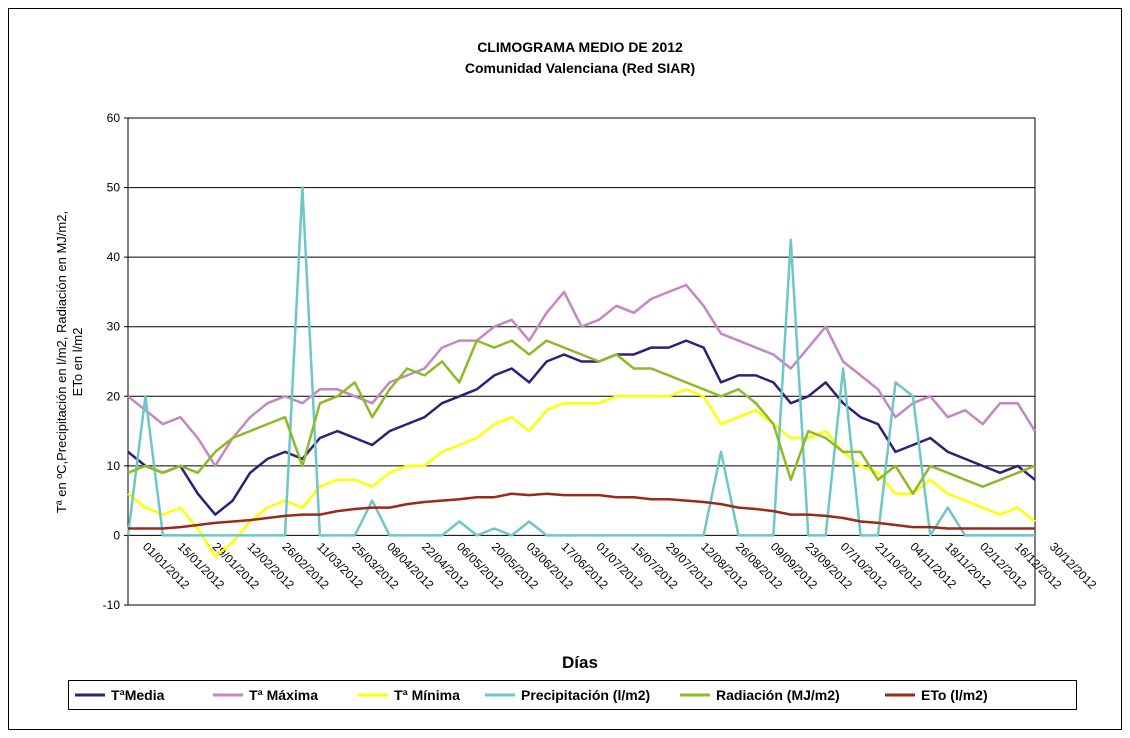 This screenshot has height=738, width=1130. Describe the element at coordinates (116, 535) in the screenshot. I see `y-tick-label: 0` at that location.